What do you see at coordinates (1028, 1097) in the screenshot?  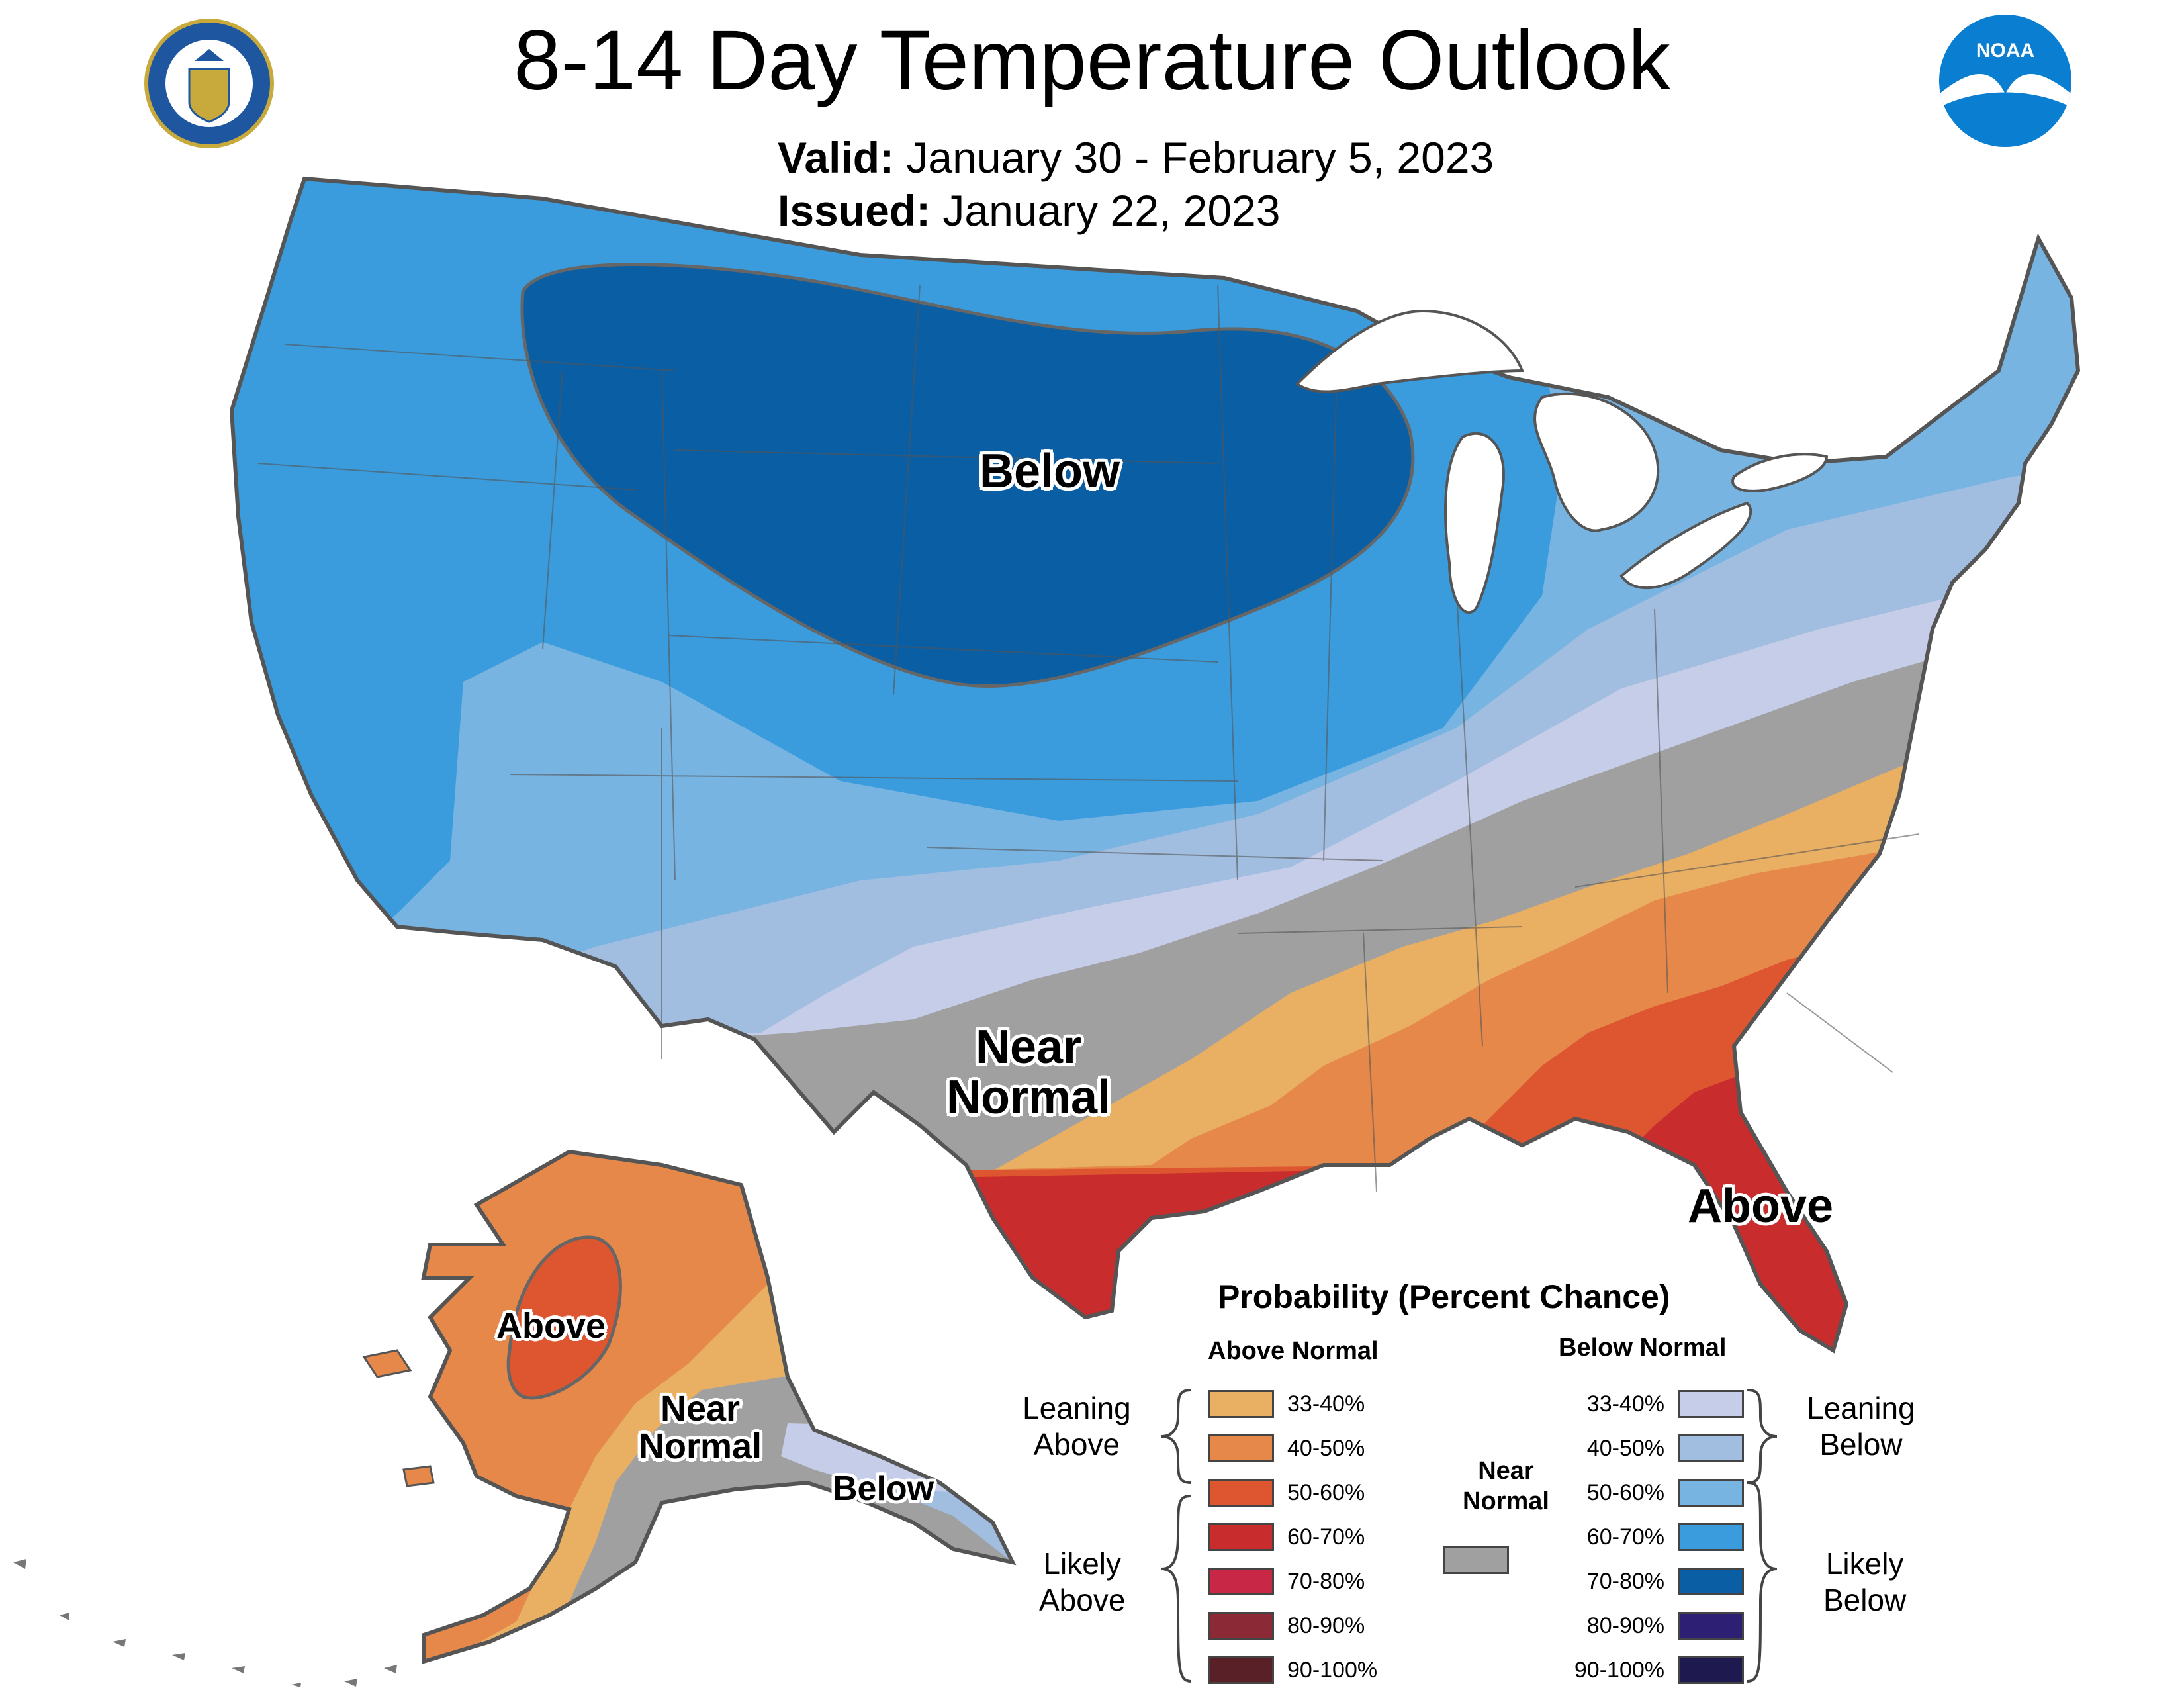 I see `conus-near-label-line2: Normal` at bounding box center [1028, 1097].